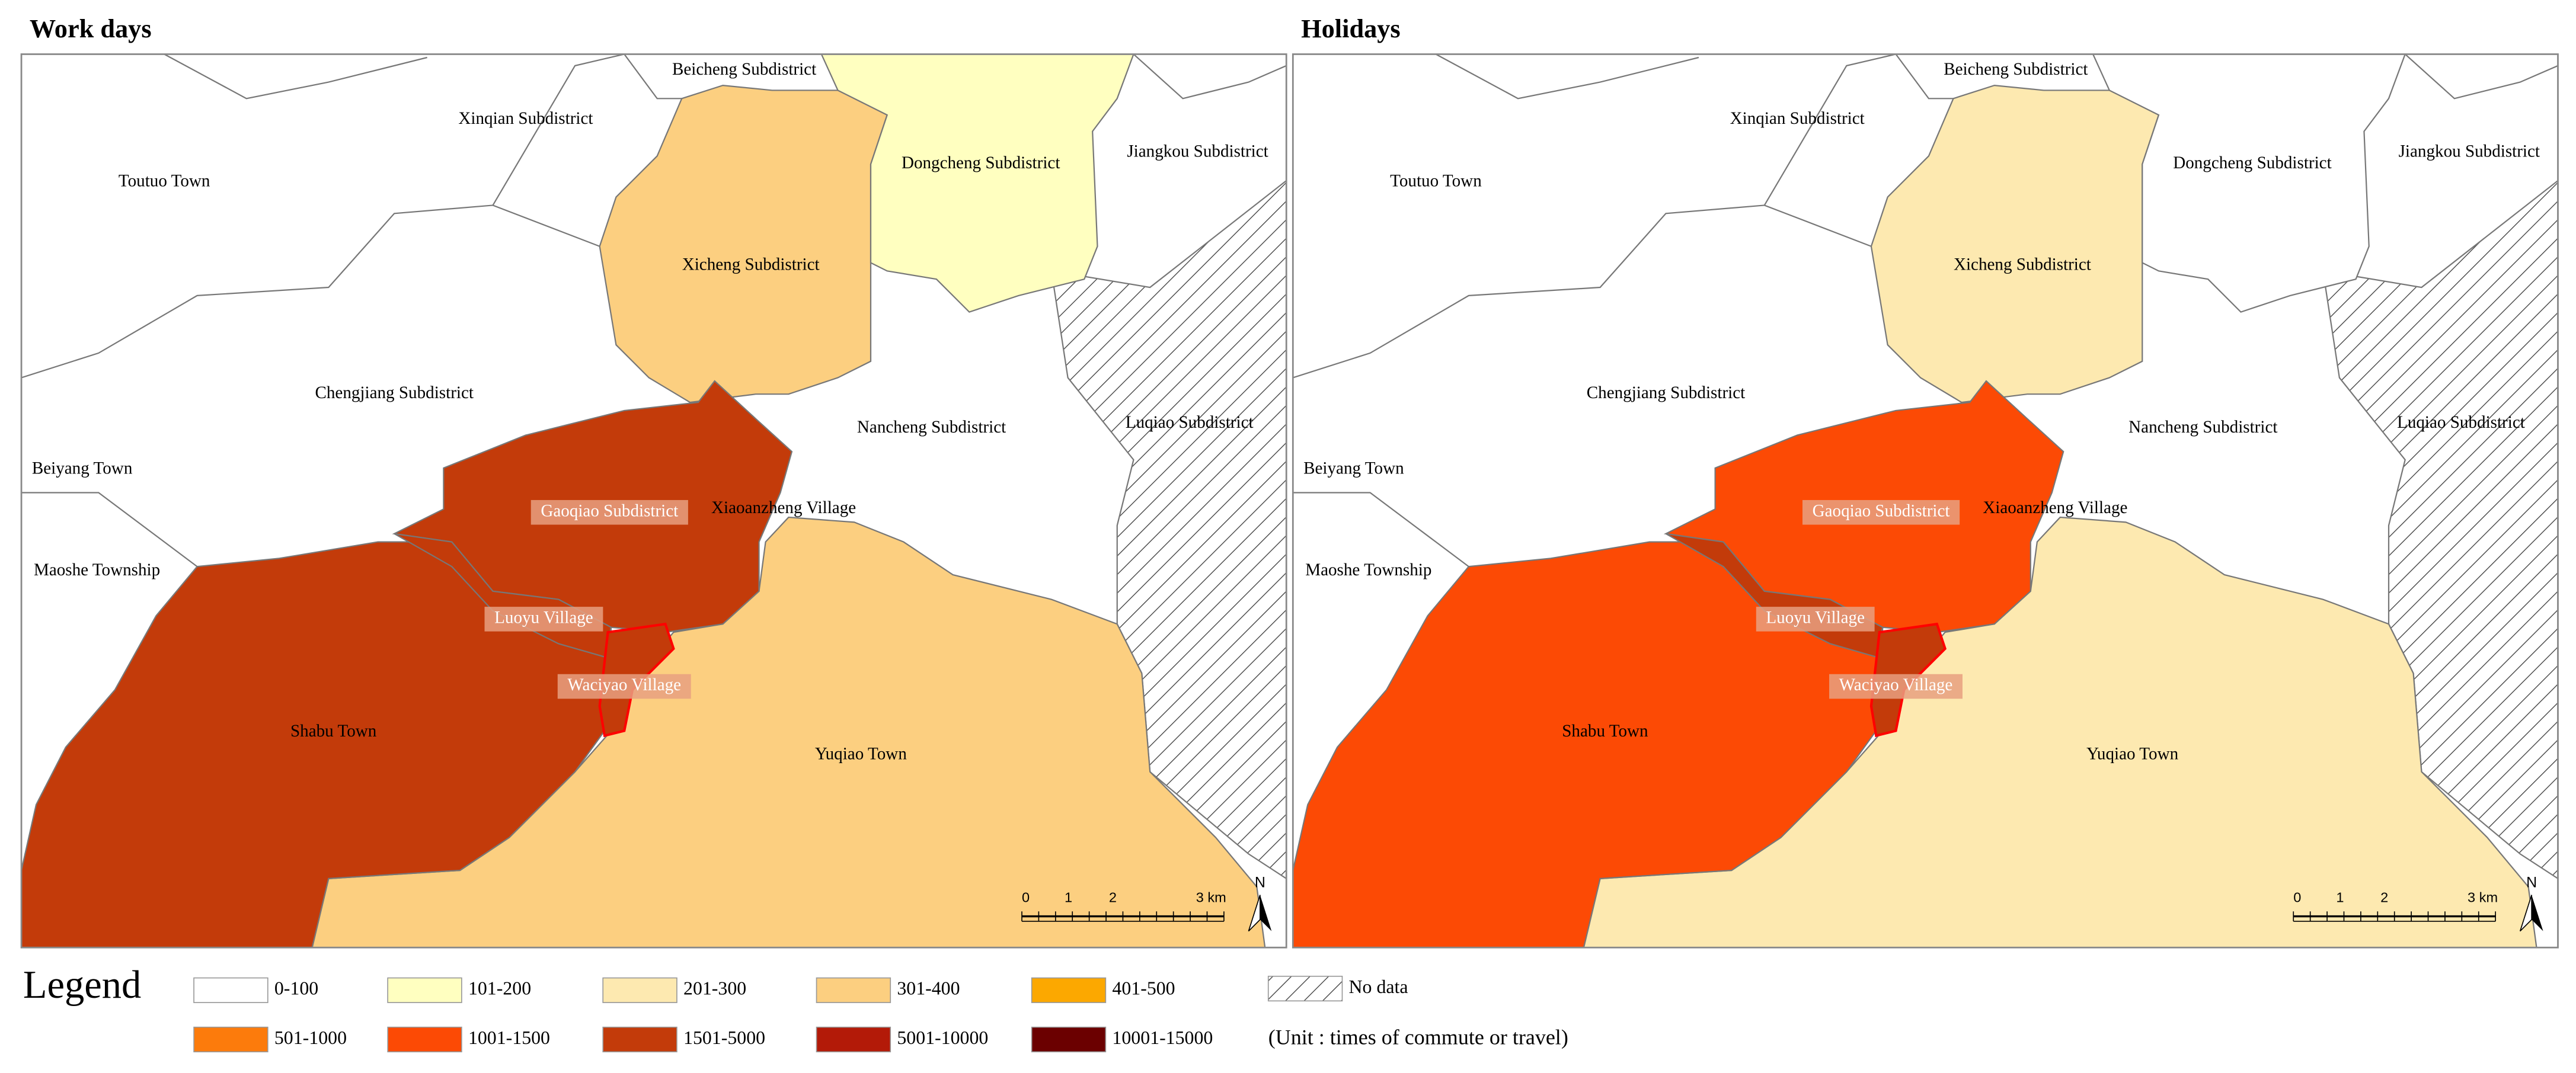  What do you see at coordinates (1418, 1037) in the screenshot?
I see `unit-note: (Unit : times of commute or travel)` at bounding box center [1418, 1037].